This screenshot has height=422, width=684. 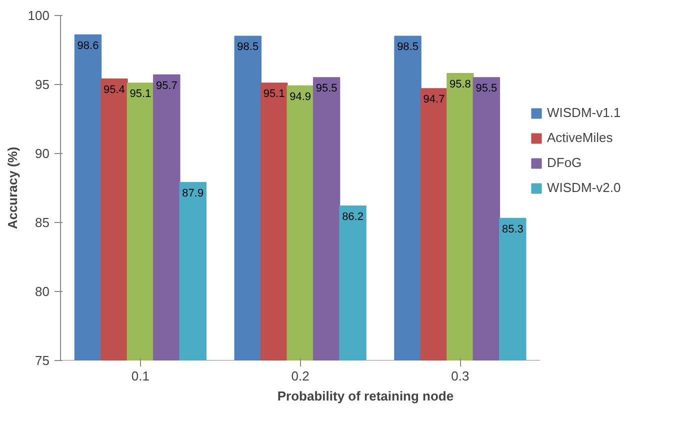 I want to click on legend-label: WISDM-v1.1, so click(x=584, y=112).